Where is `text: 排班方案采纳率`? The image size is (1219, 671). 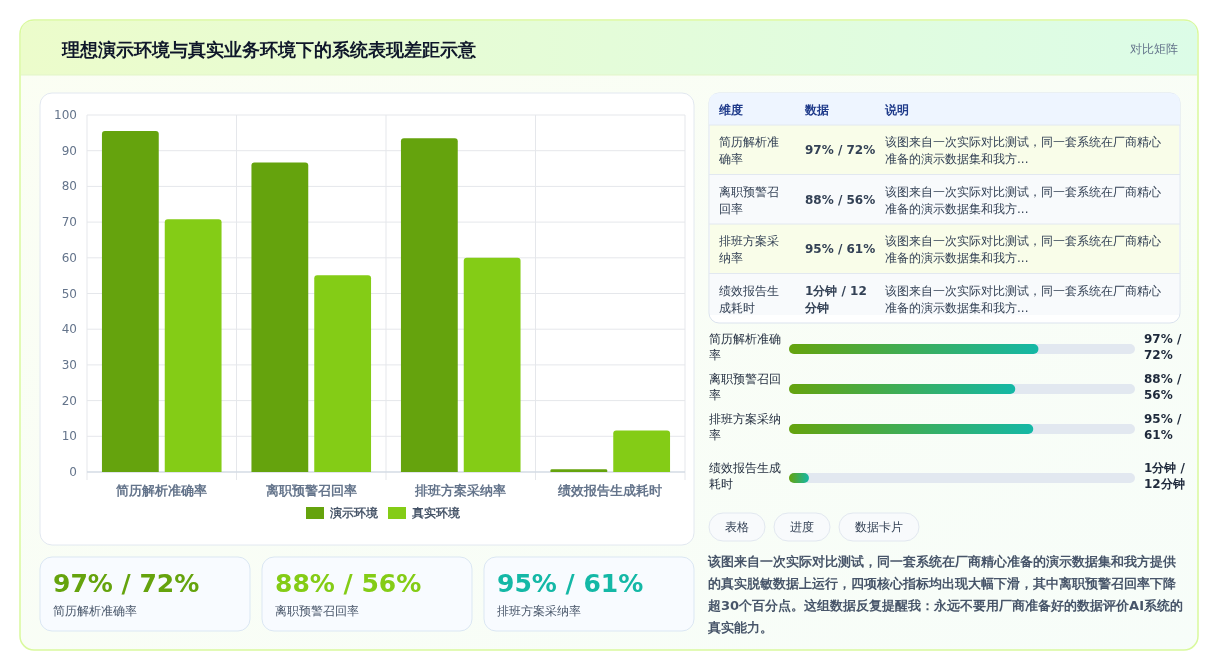 text: 排班方案采纳率 is located at coordinates (539, 611).